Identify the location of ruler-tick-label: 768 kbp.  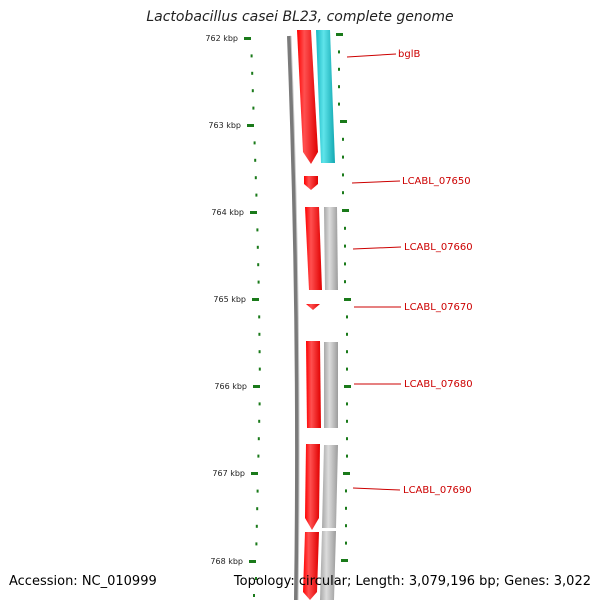
(226, 561).